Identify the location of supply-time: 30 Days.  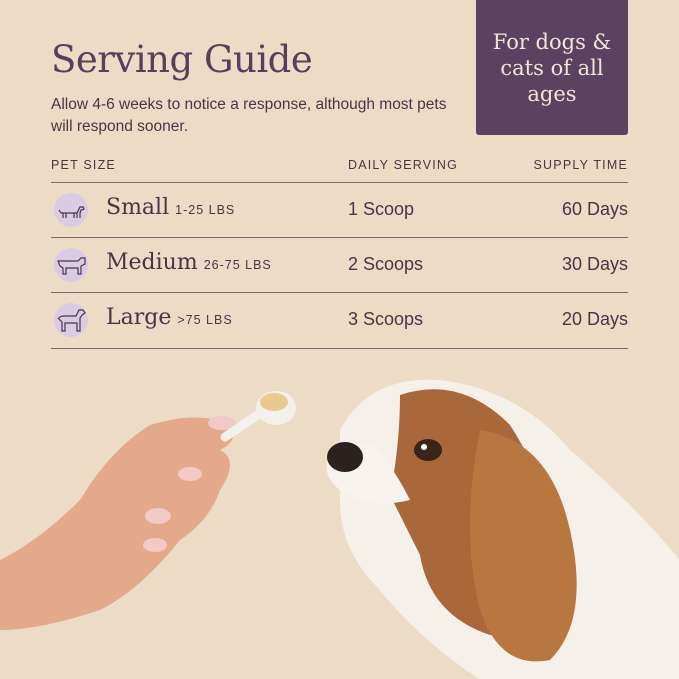
(594, 264).